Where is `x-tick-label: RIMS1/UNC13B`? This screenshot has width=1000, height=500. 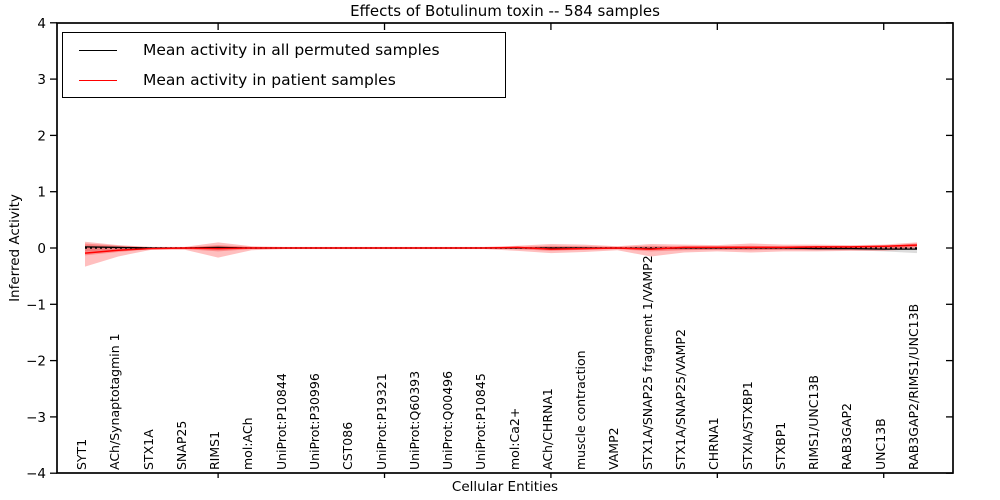 x-tick-label: RIMS1/UNC13B is located at coordinates (814, 422).